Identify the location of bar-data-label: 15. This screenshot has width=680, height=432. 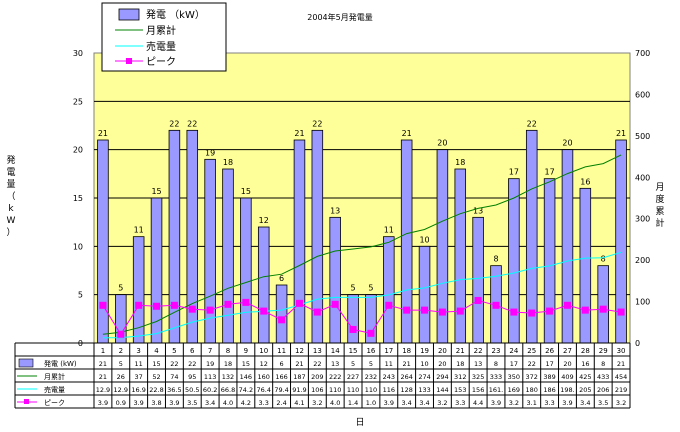
(156, 191).